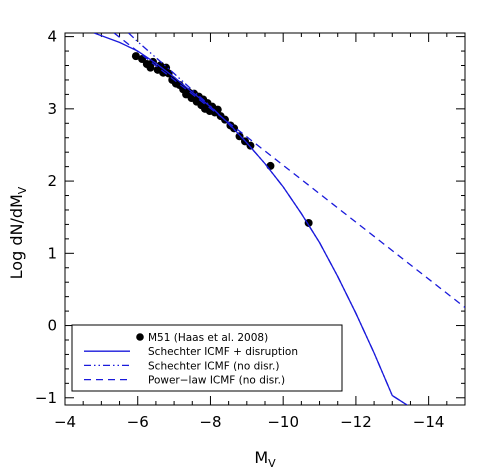  I want to click on x-axis-title: MV, so click(265, 459).